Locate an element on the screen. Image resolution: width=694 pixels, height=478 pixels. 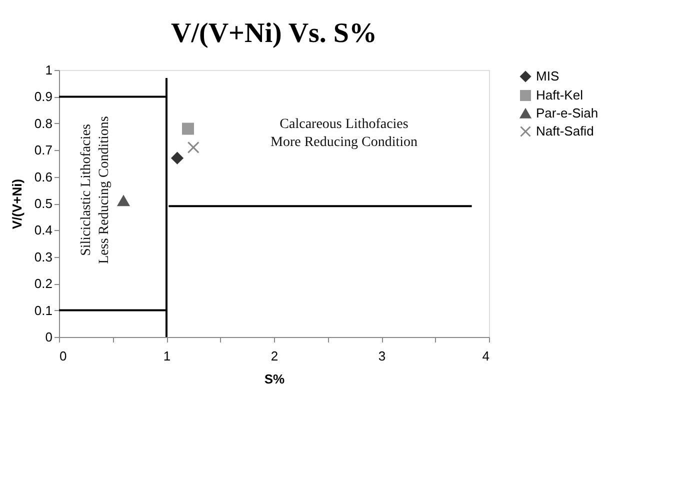
annotation: Calcareous Lithofacies More Reducing Condition is located at coordinates (344, 133).